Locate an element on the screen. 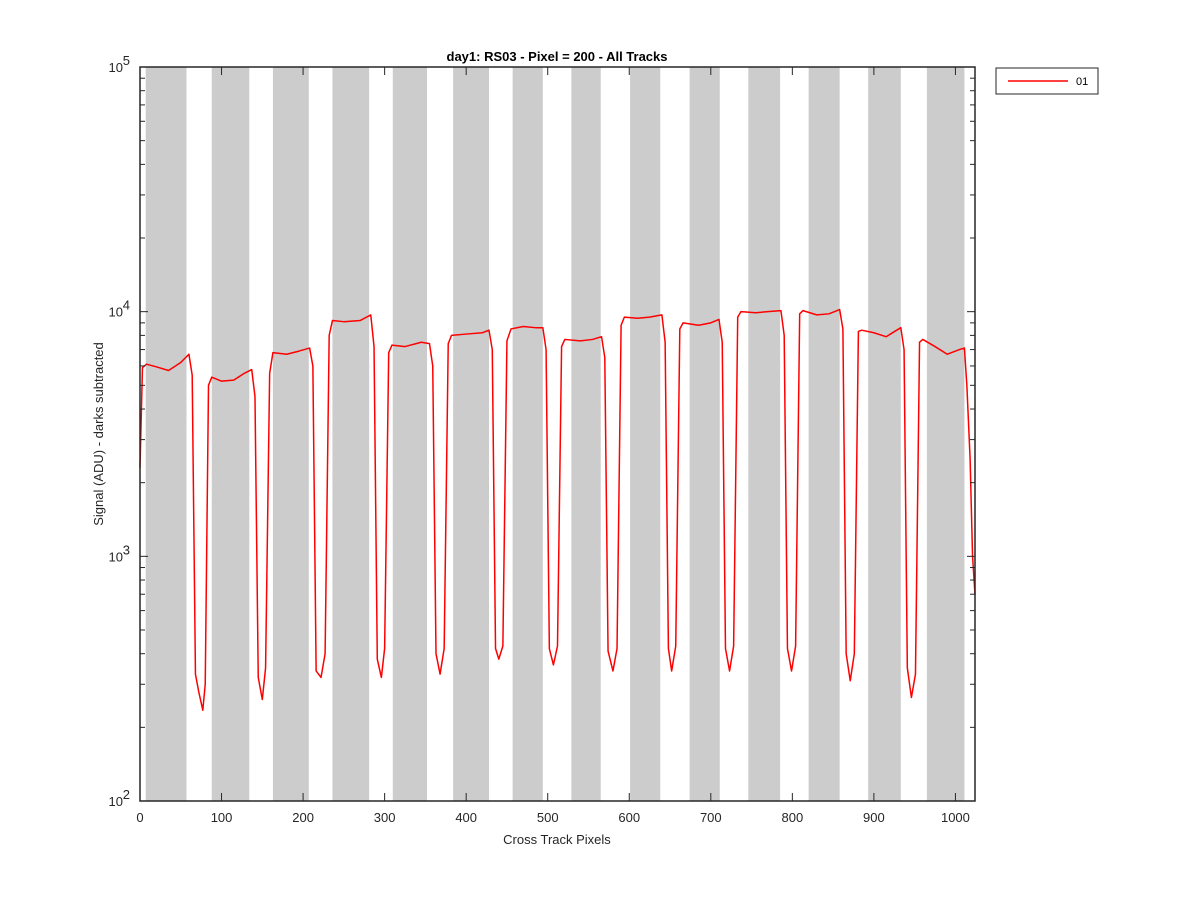  x-tick-label-900: 900 is located at coordinates (874, 817).